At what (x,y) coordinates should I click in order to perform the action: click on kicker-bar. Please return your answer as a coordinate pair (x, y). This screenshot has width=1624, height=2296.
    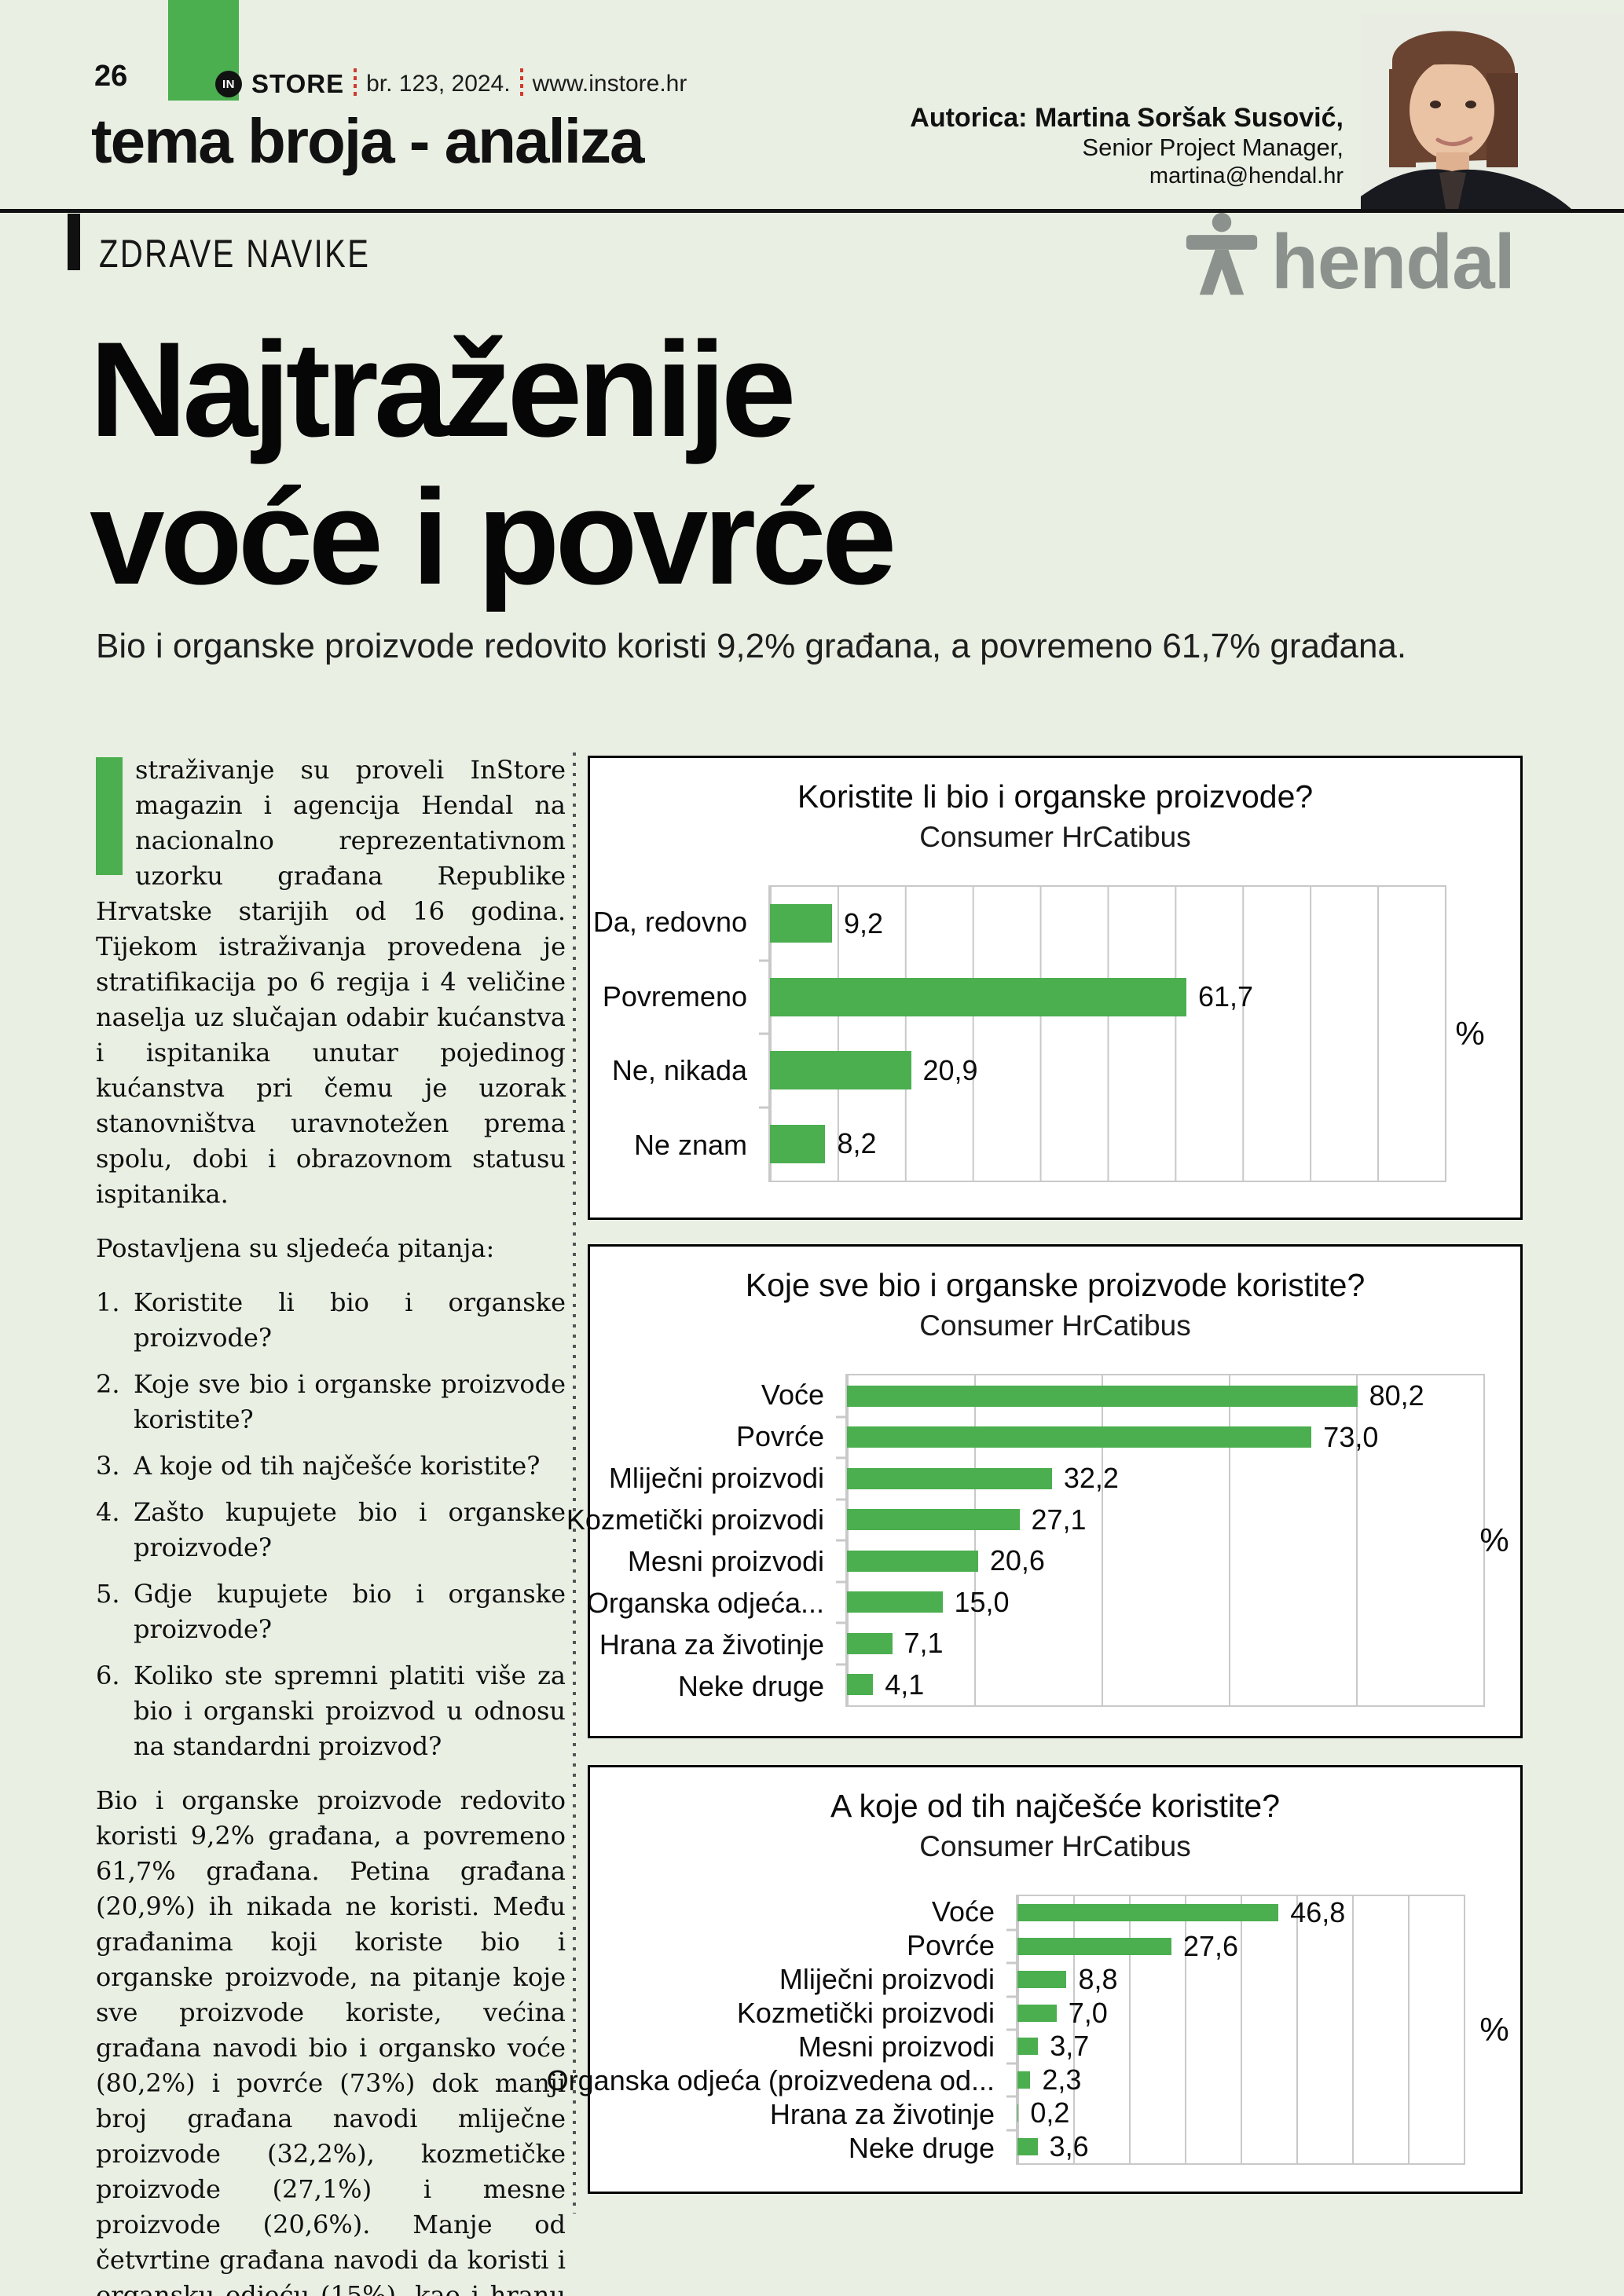
    Looking at the image, I should click on (74, 242).